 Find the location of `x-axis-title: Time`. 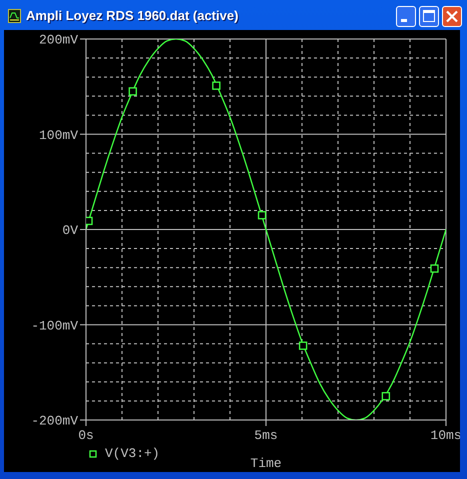

x-axis-title: Time is located at coordinates (266, 463).